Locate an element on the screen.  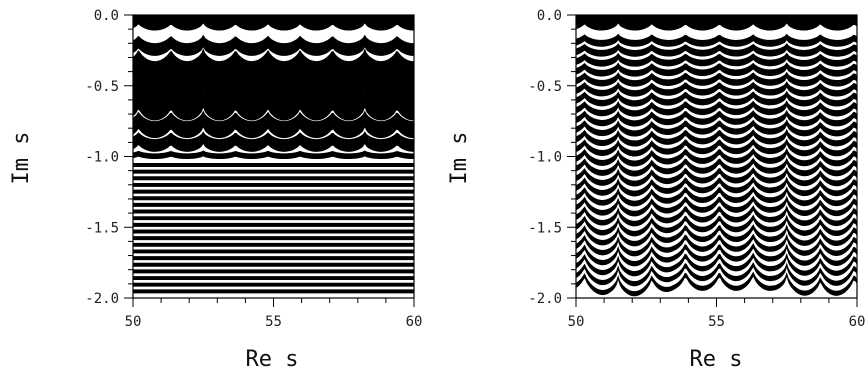
right-x-ticks: 50 55 60 is located at coordinates (717, 314).